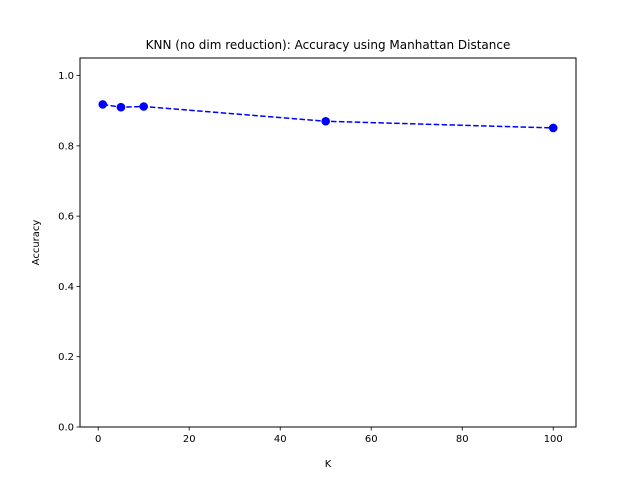  Describe the element at coordinates (66, 287) in the screenshot. I see `y-tick-label: 0.4` at that location.